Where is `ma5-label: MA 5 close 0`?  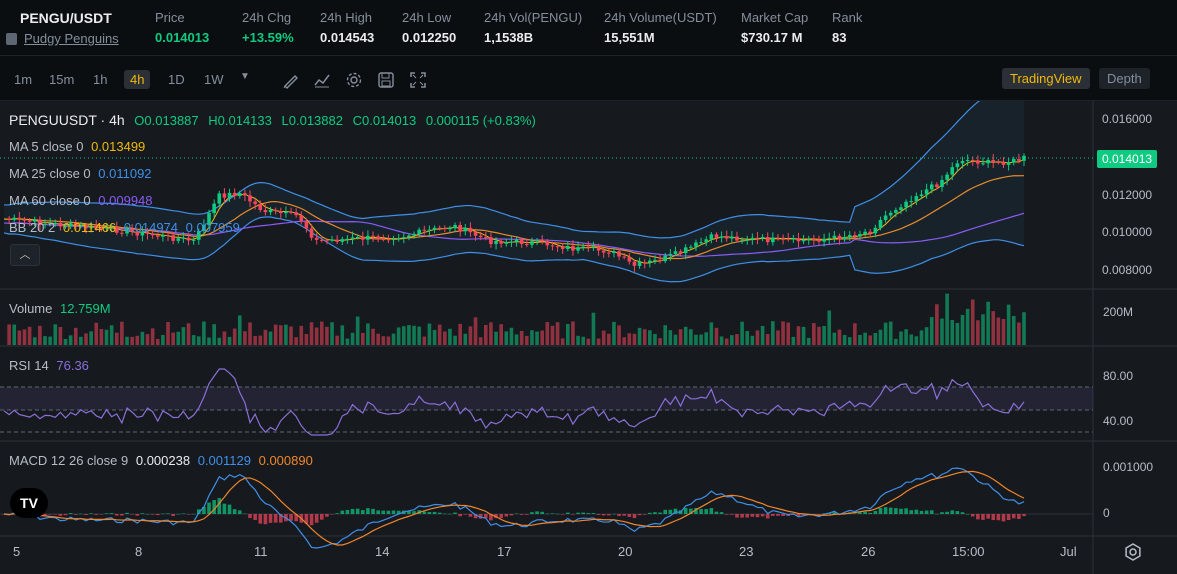 ma5-label: MA 5 close 0 is located at coordinates (46, 146).